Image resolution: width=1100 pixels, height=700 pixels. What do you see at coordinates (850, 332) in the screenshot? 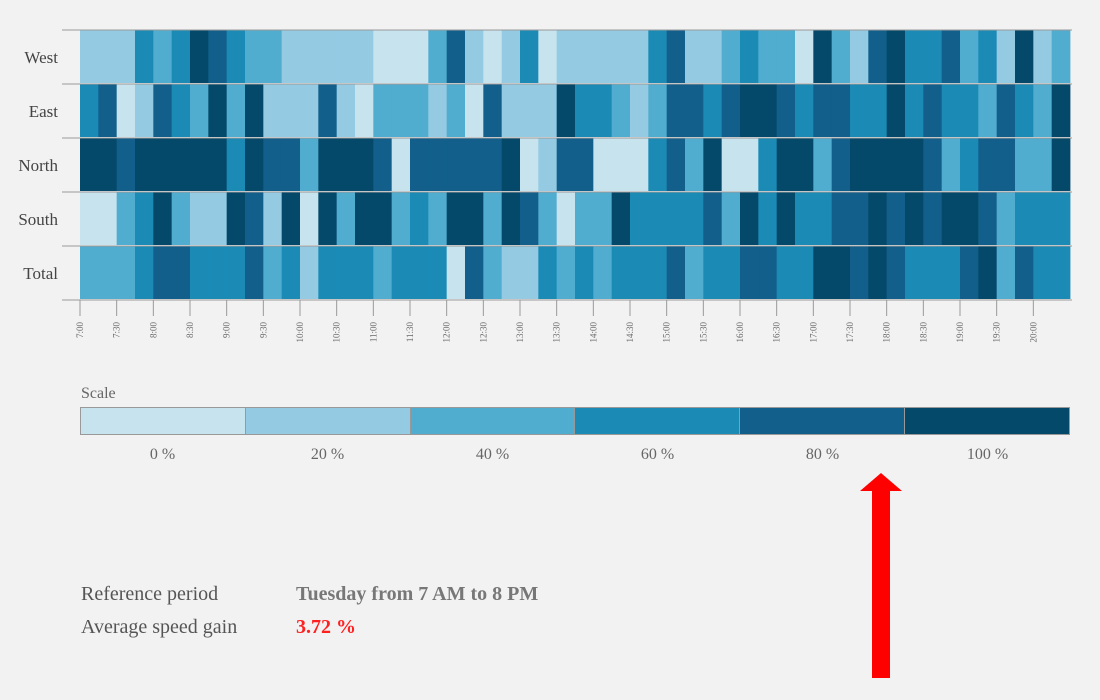
I see `time-tick-label: 17:30` at bounding box center [850, 332].